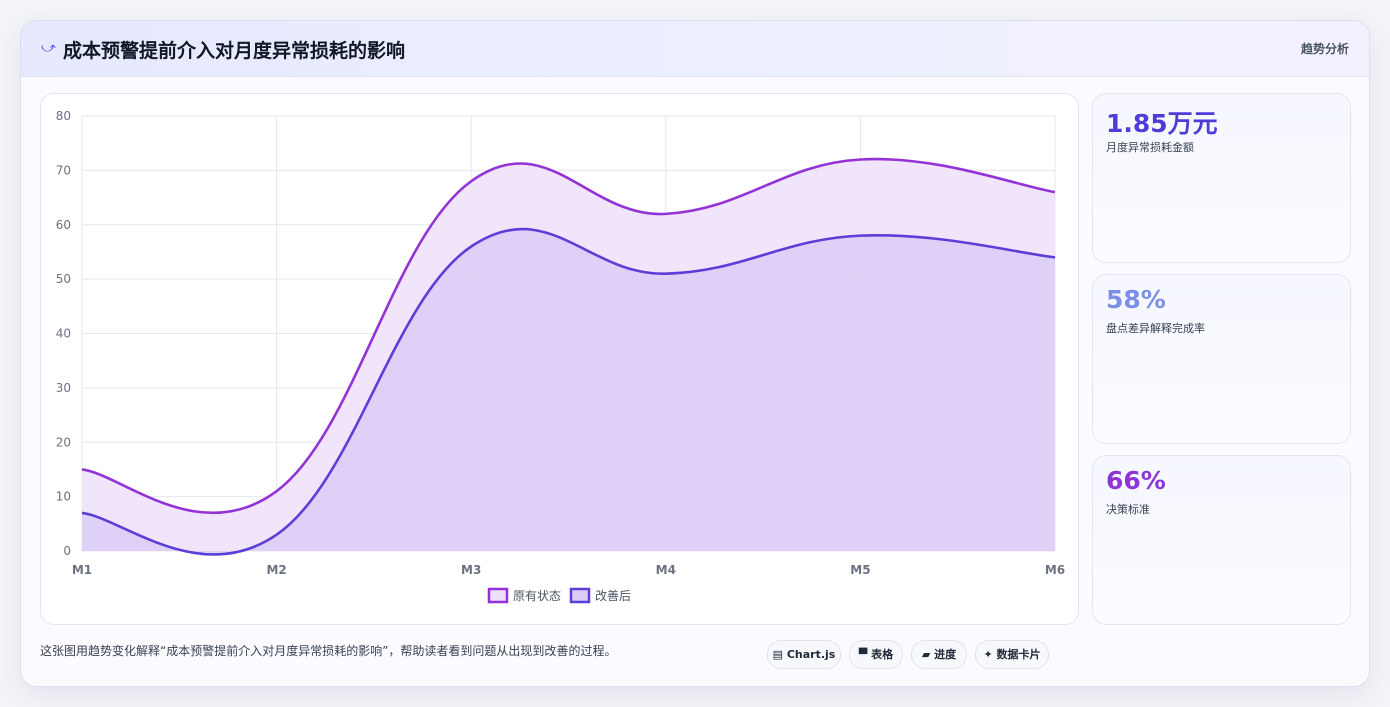  Describe the element at coordinates (471, 570) in the screenshot. I see `x-tick-label: M3` at that location.